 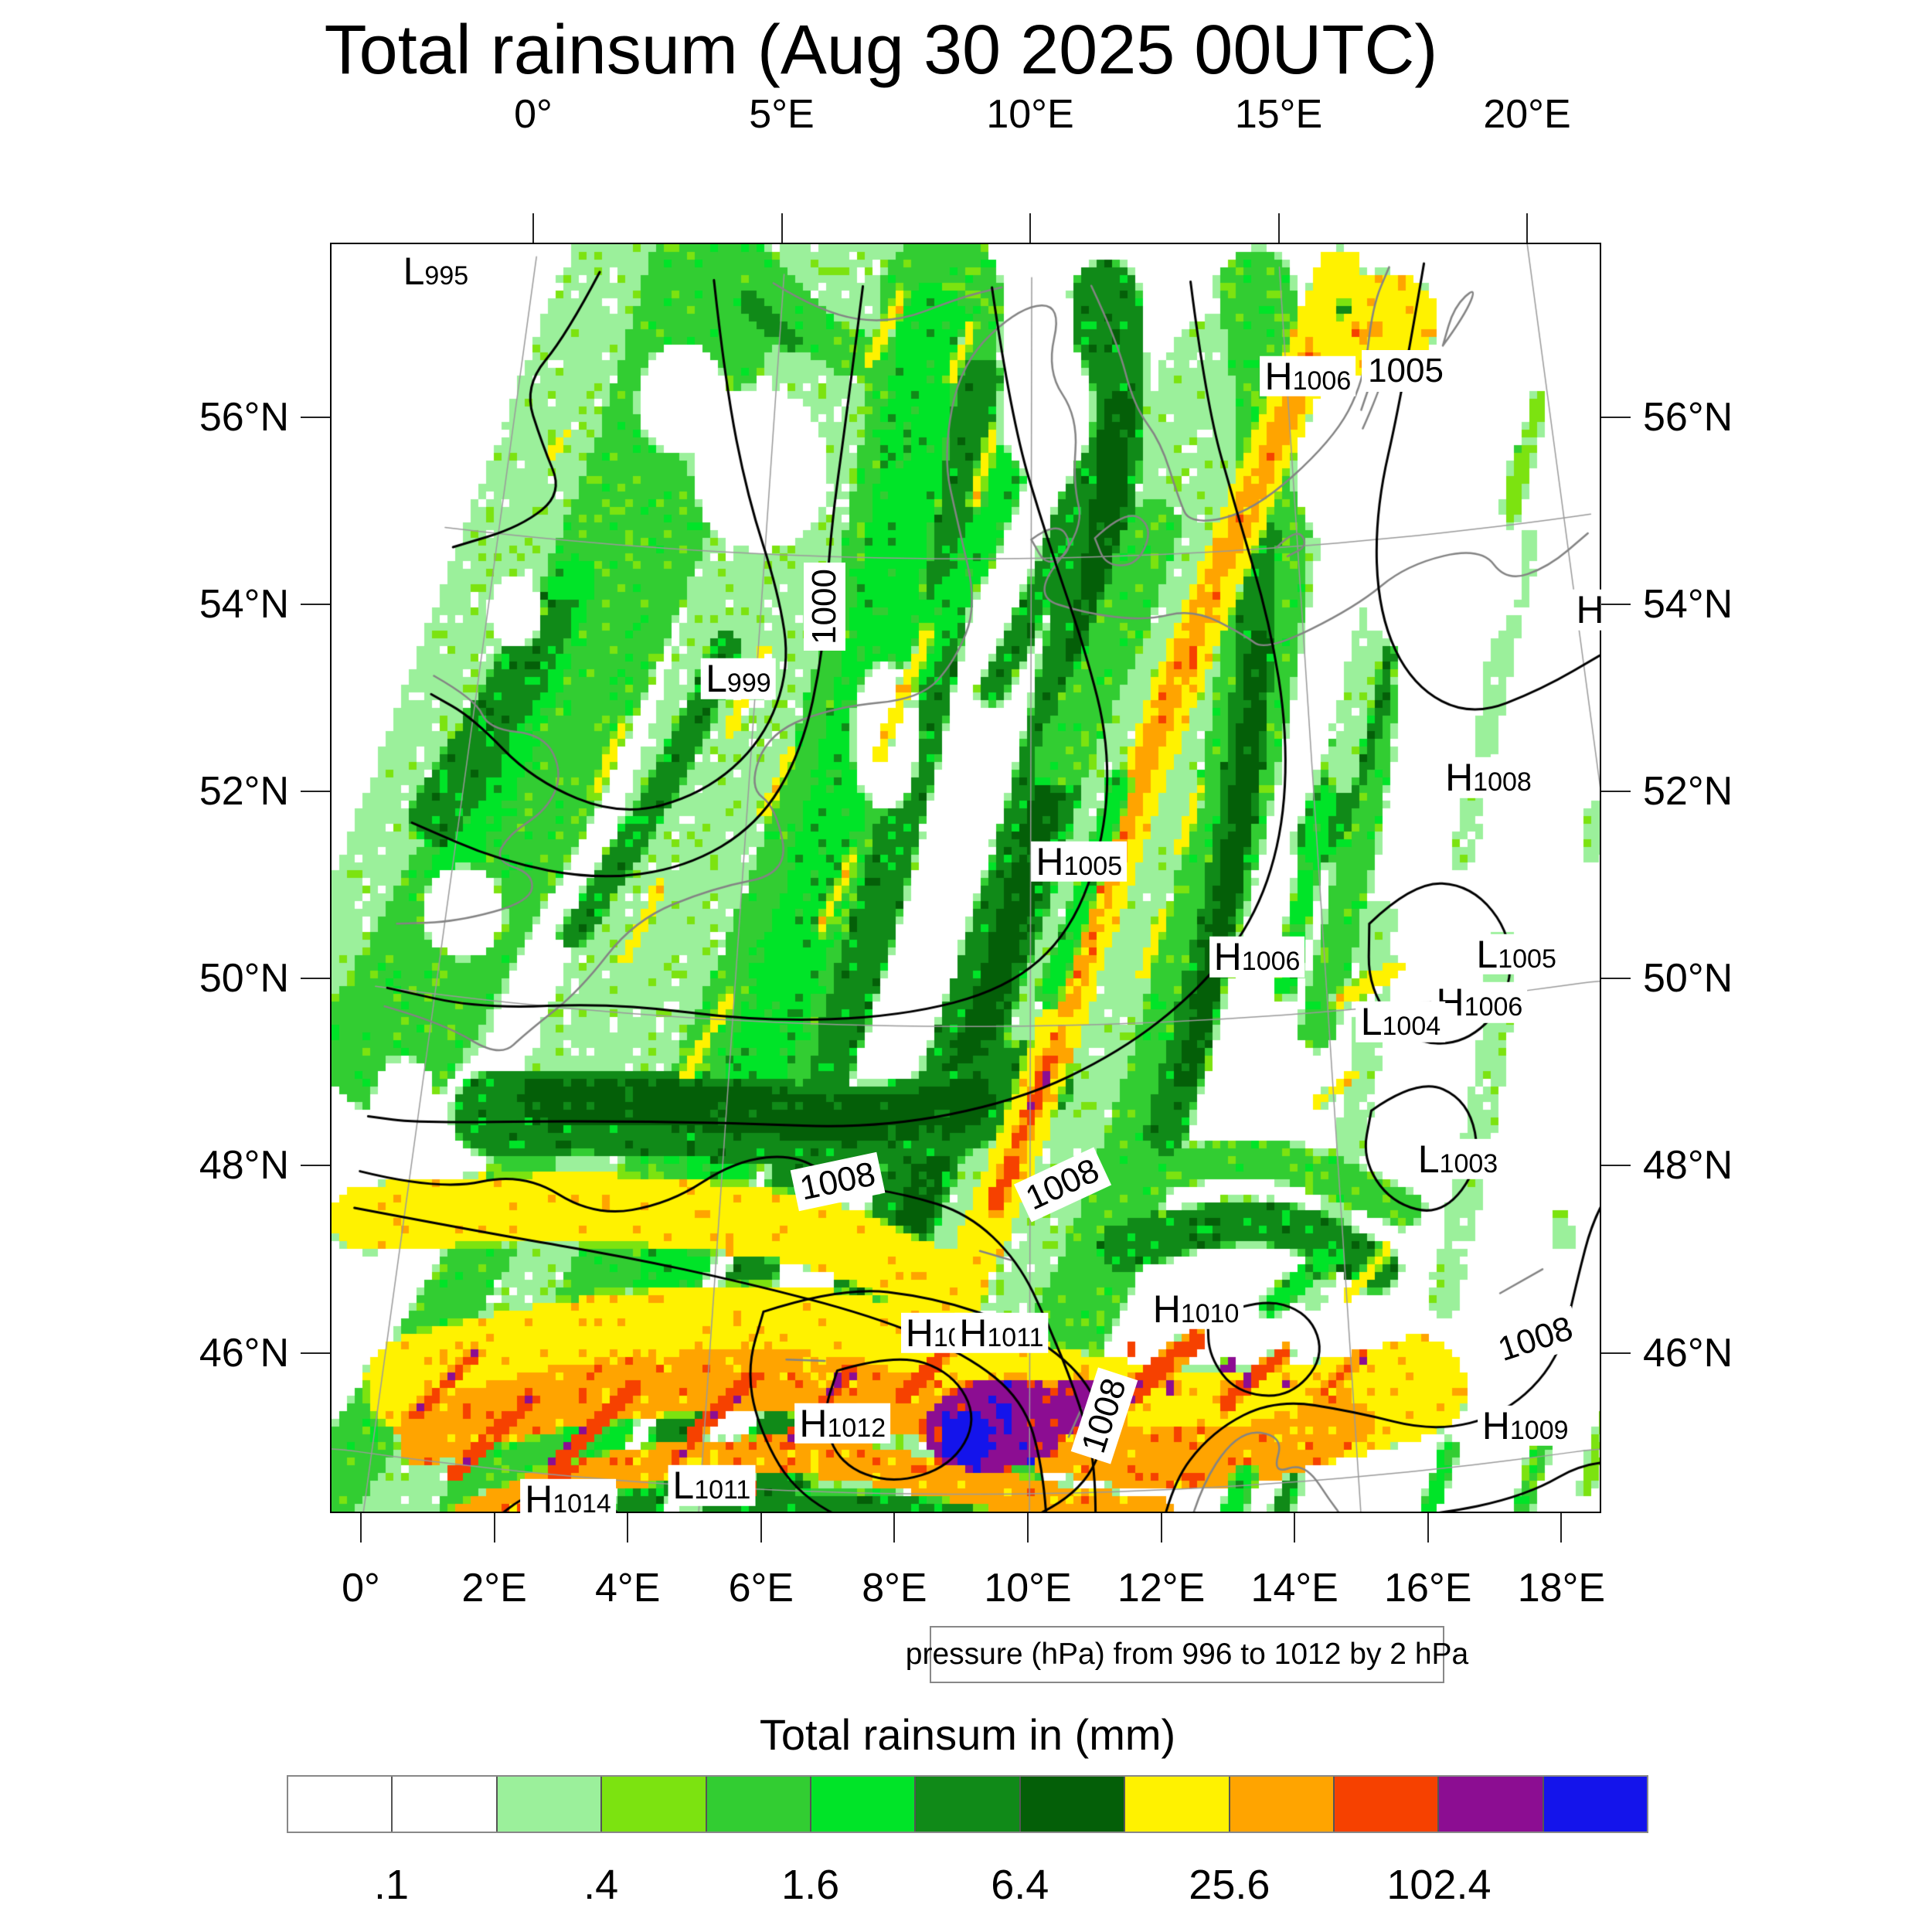 I want to click on bottom-axis-label: 6°E, so click(x=761, y=1588).